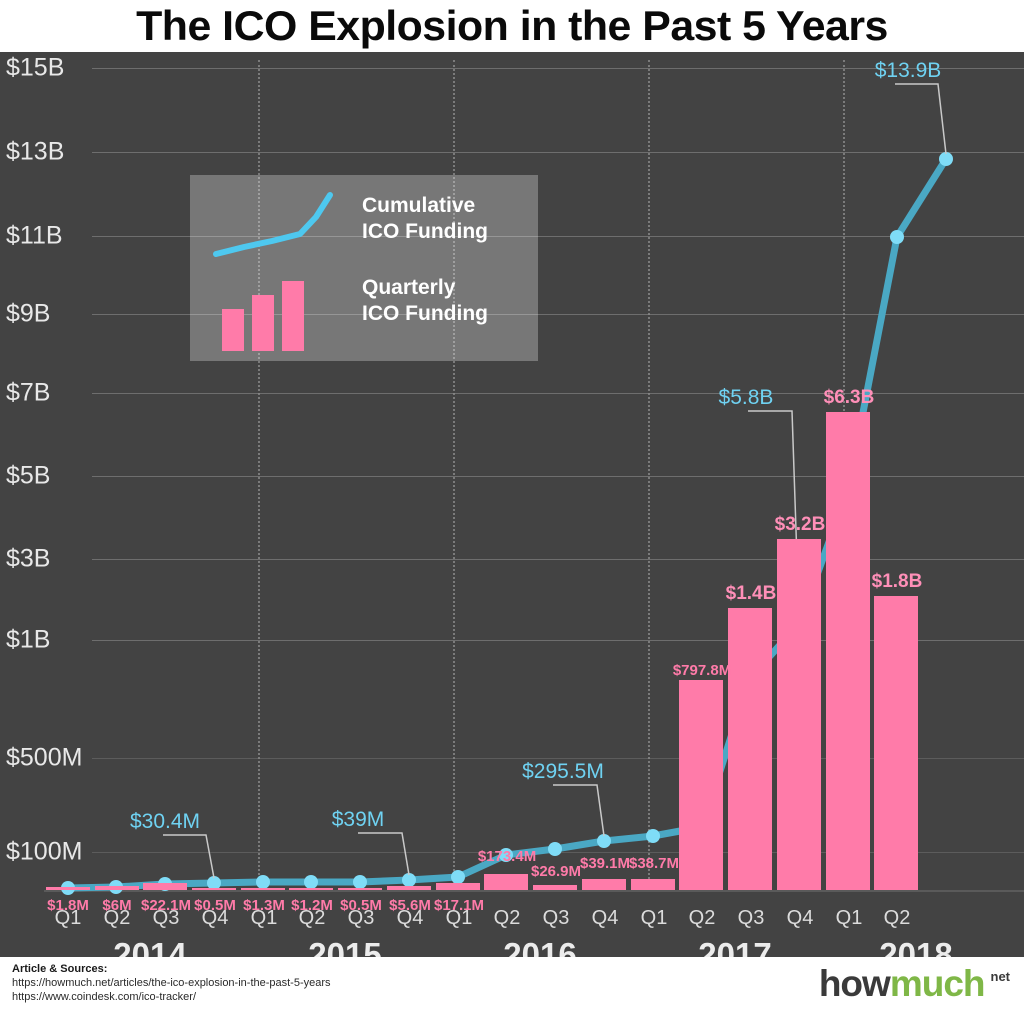 Image resolution: width=1024 pixels, height=1013 pixels. I want to click on x-tick-2018-q1: Q1, so click(849, 918).